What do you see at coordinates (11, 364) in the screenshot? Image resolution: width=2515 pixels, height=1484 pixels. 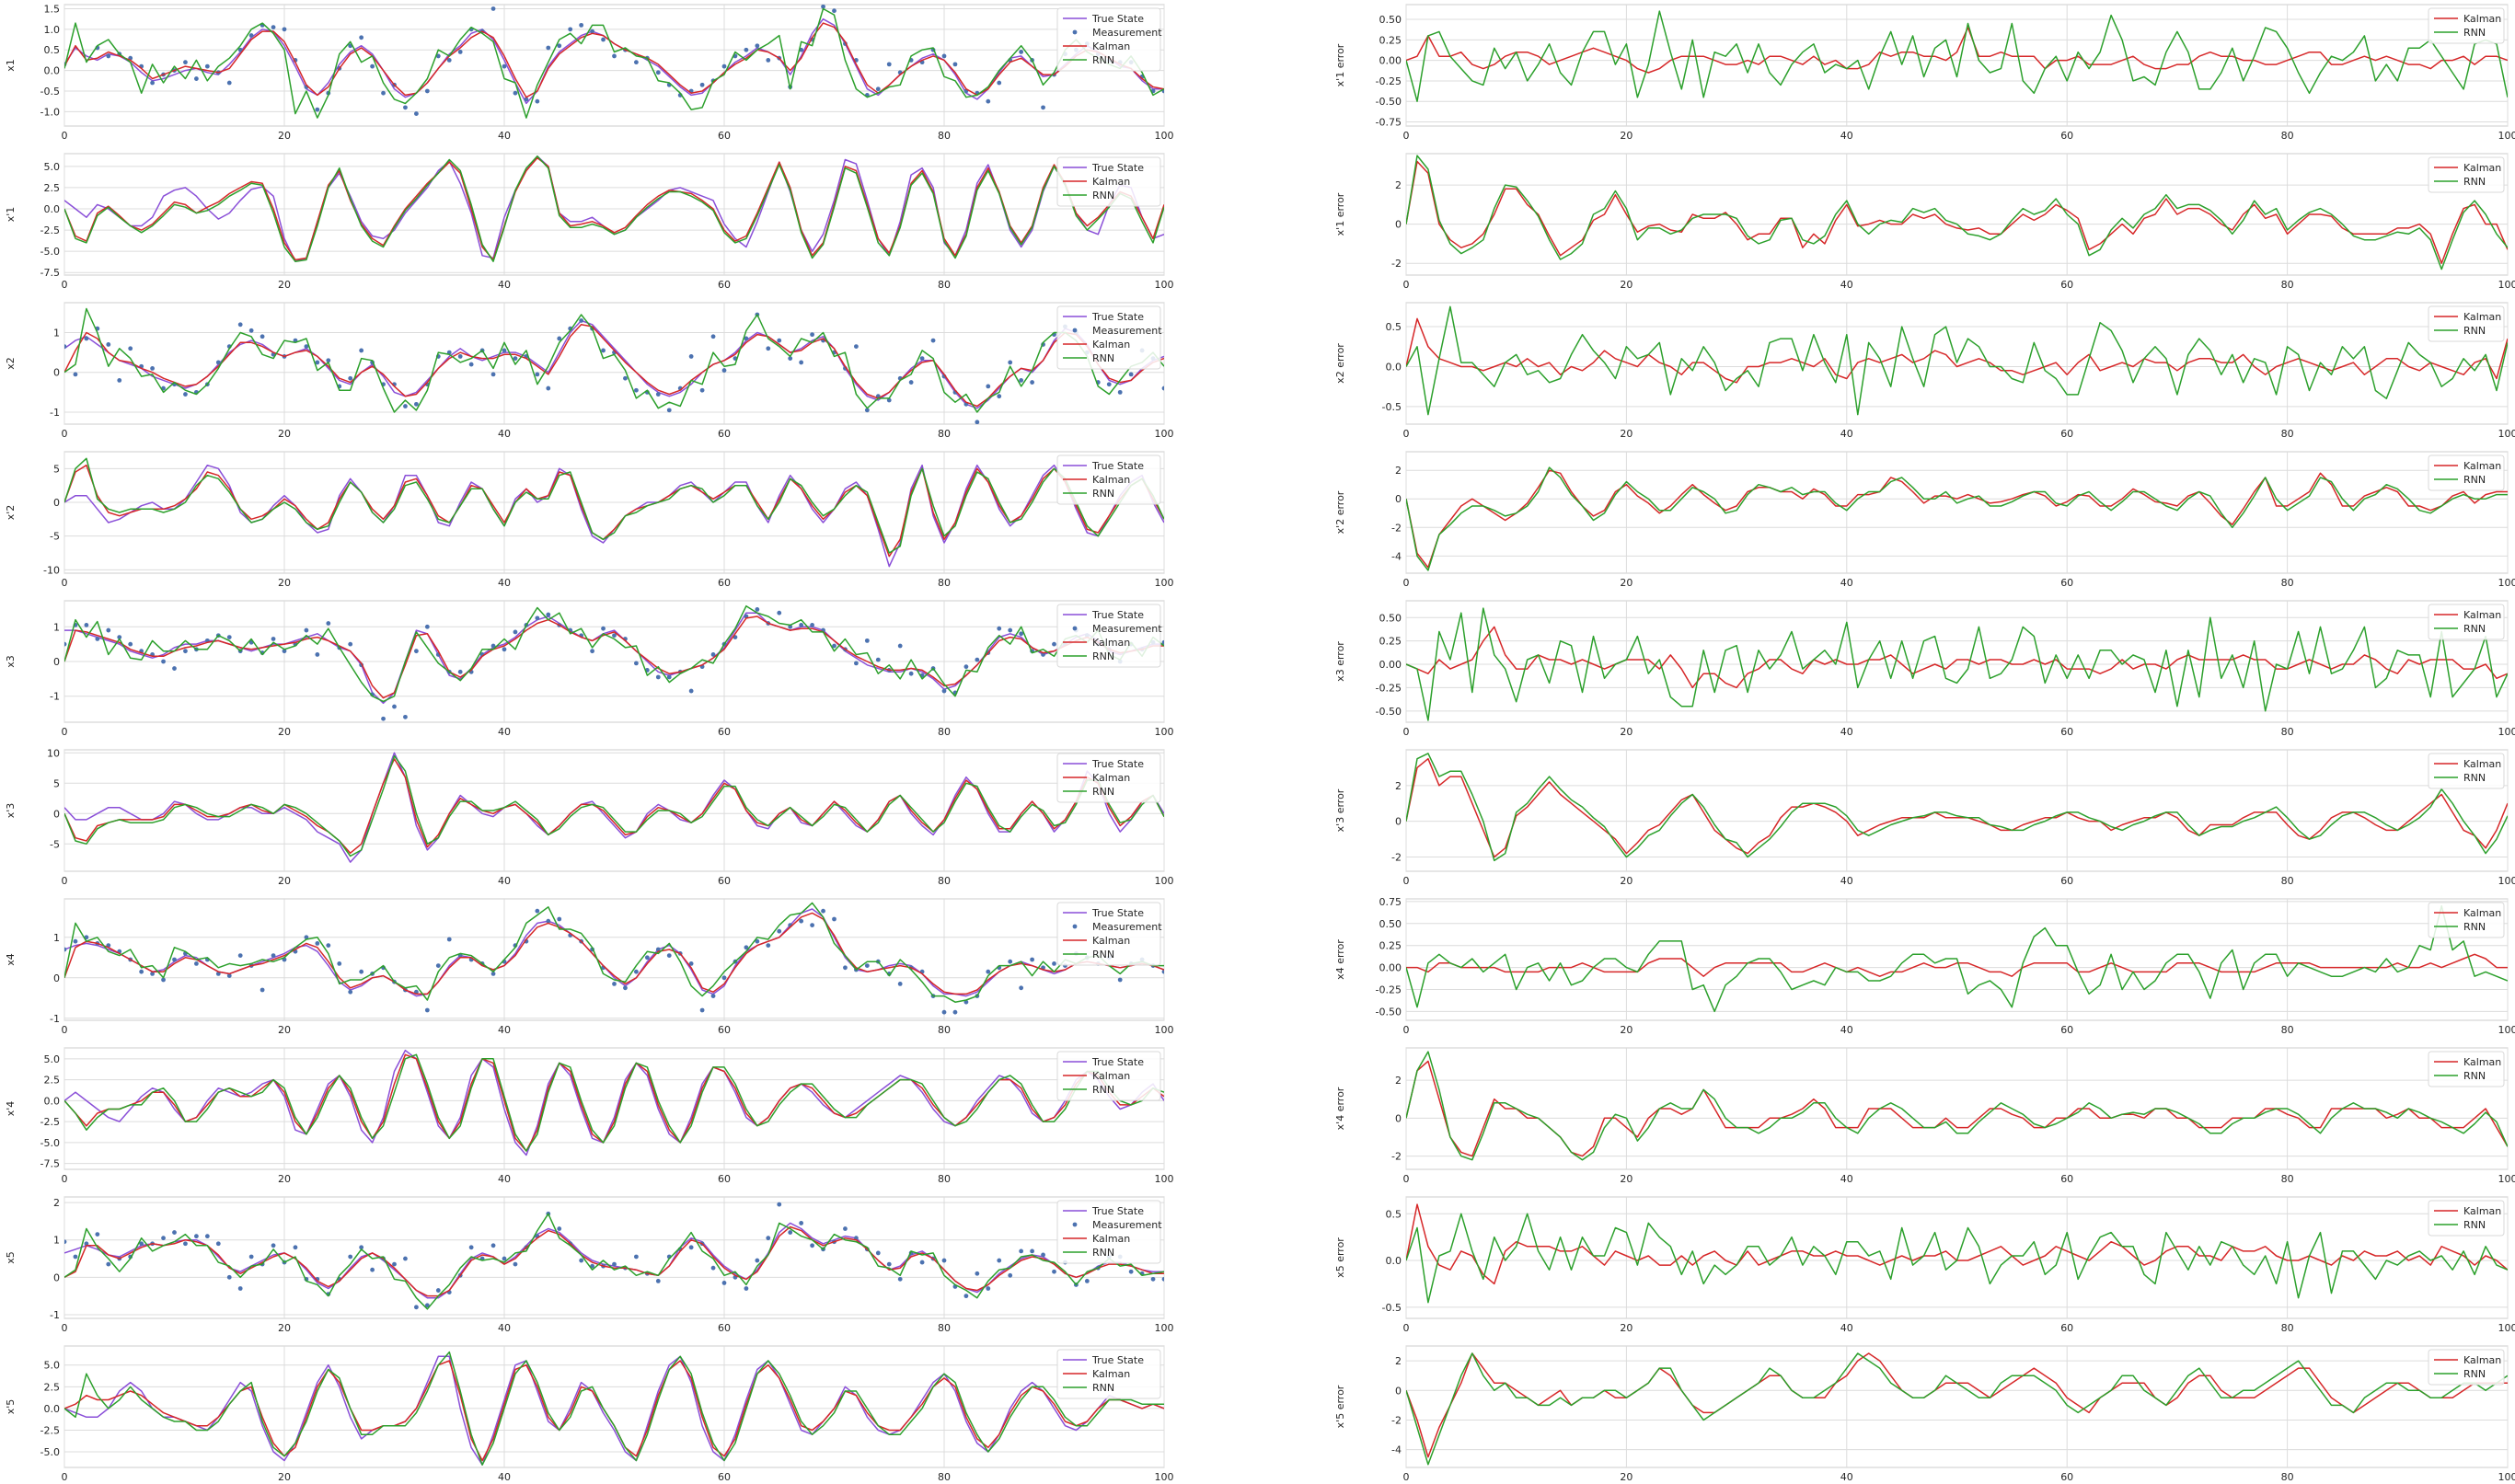 I see `y-axis-label: x2` at bounding box center [11, 364].